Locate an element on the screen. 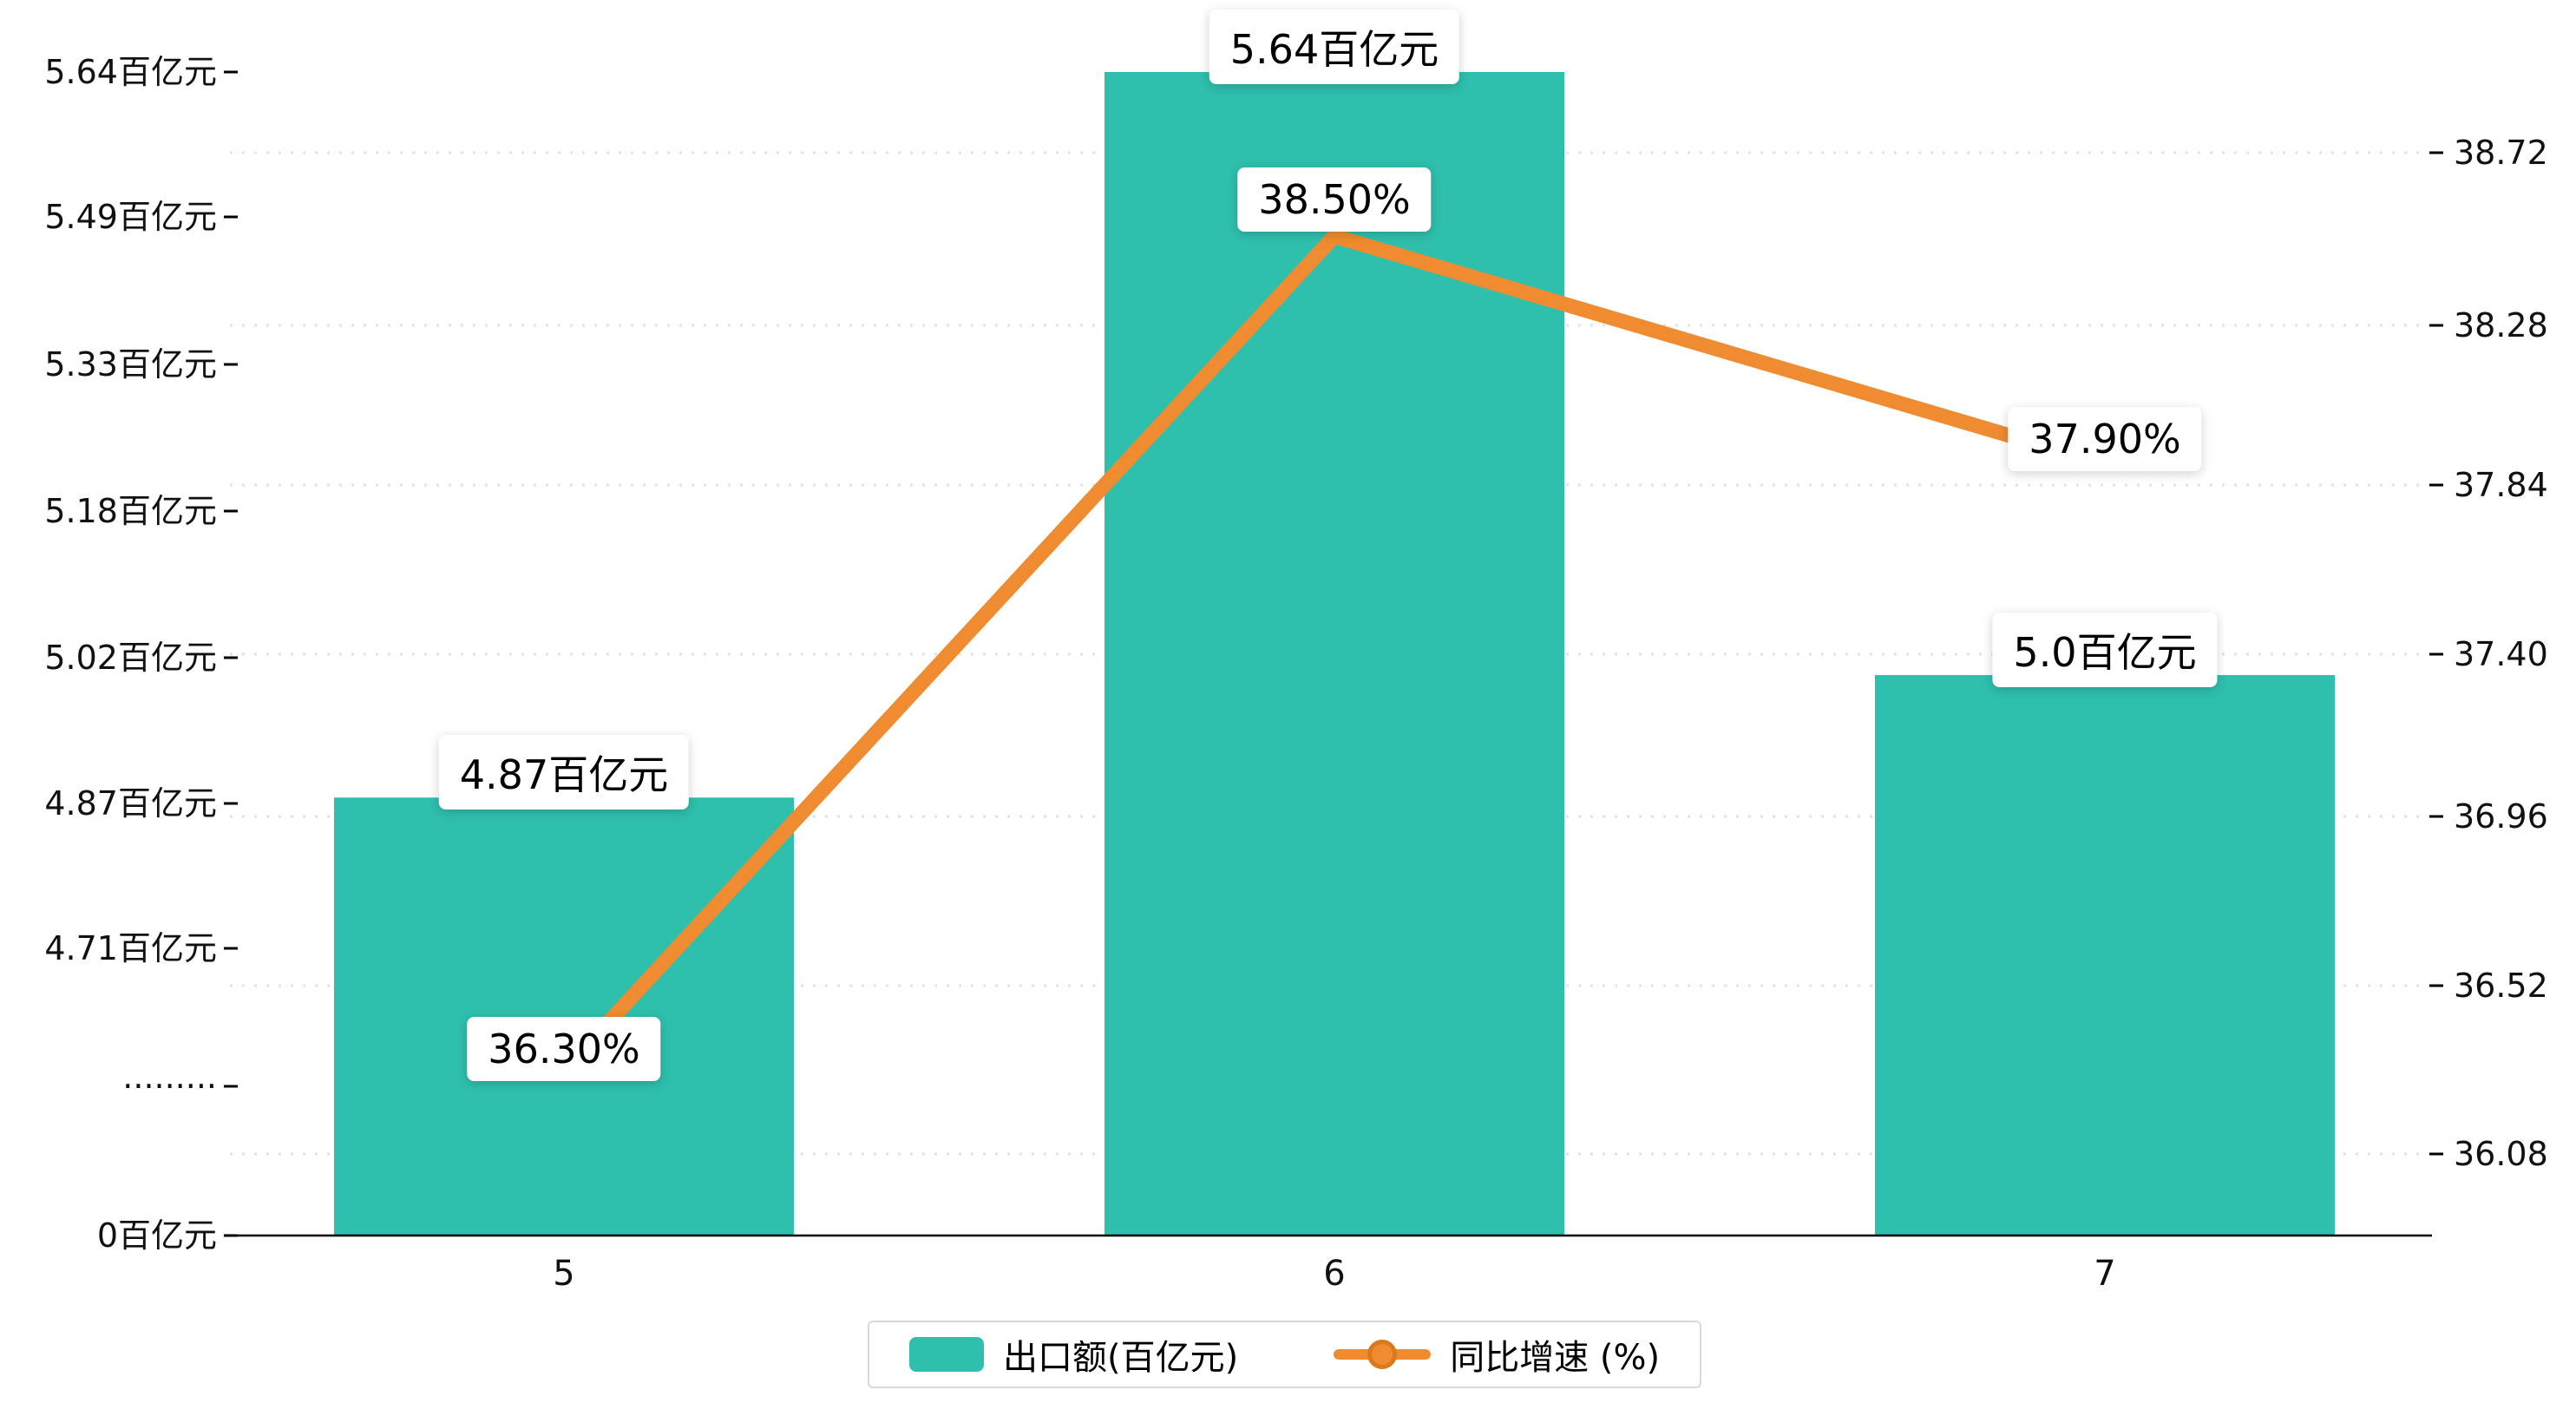  right-axis-tick-label: 37.84 is located at coordinates (2501, 485).